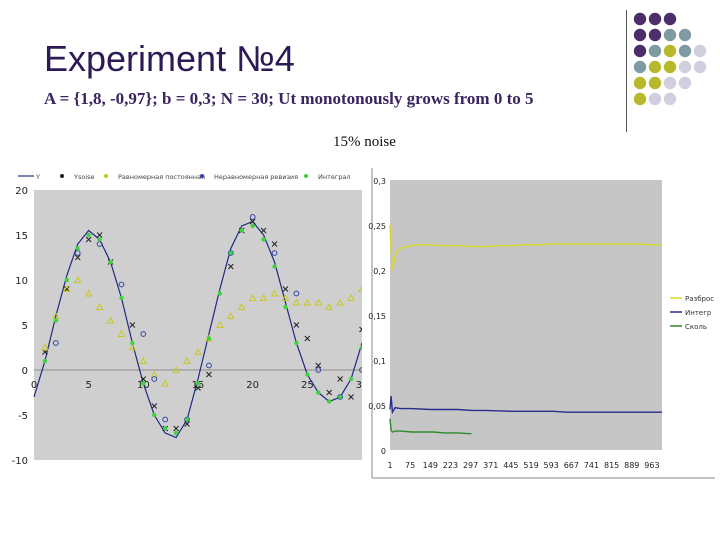  Describe the element at coordinates (525, 247) in the screenshot. I see `series-line-Разброс` at that location.